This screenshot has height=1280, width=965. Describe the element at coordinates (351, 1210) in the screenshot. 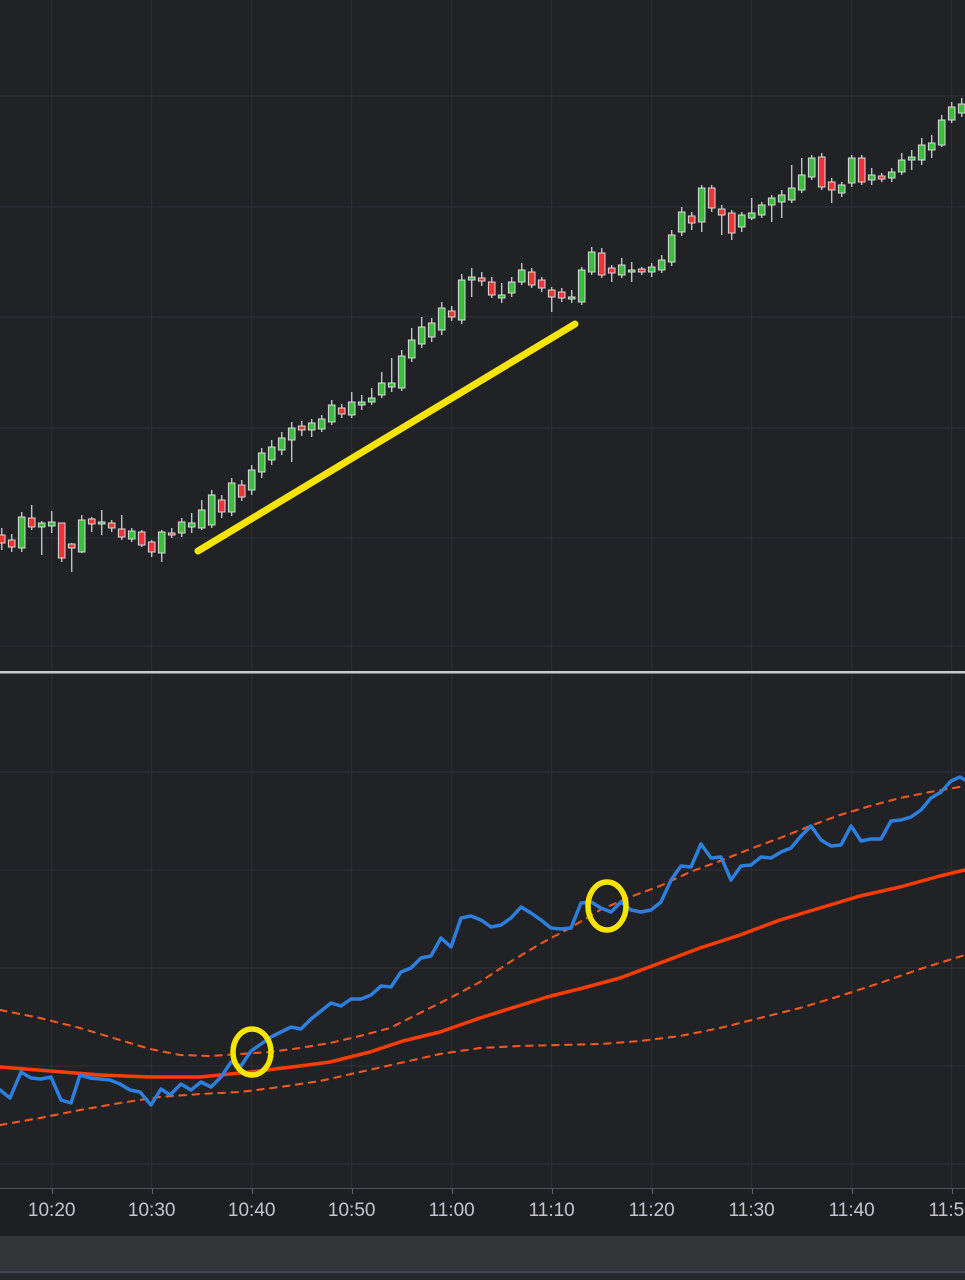

I see `time-label: 10:50` at that location.